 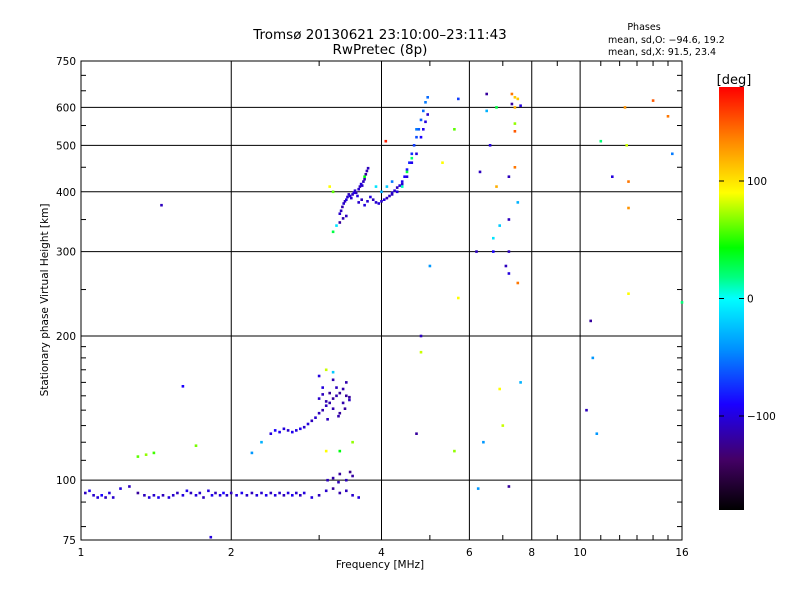 I want to click on x-tick-label: 16, so click(x=682, y=553).